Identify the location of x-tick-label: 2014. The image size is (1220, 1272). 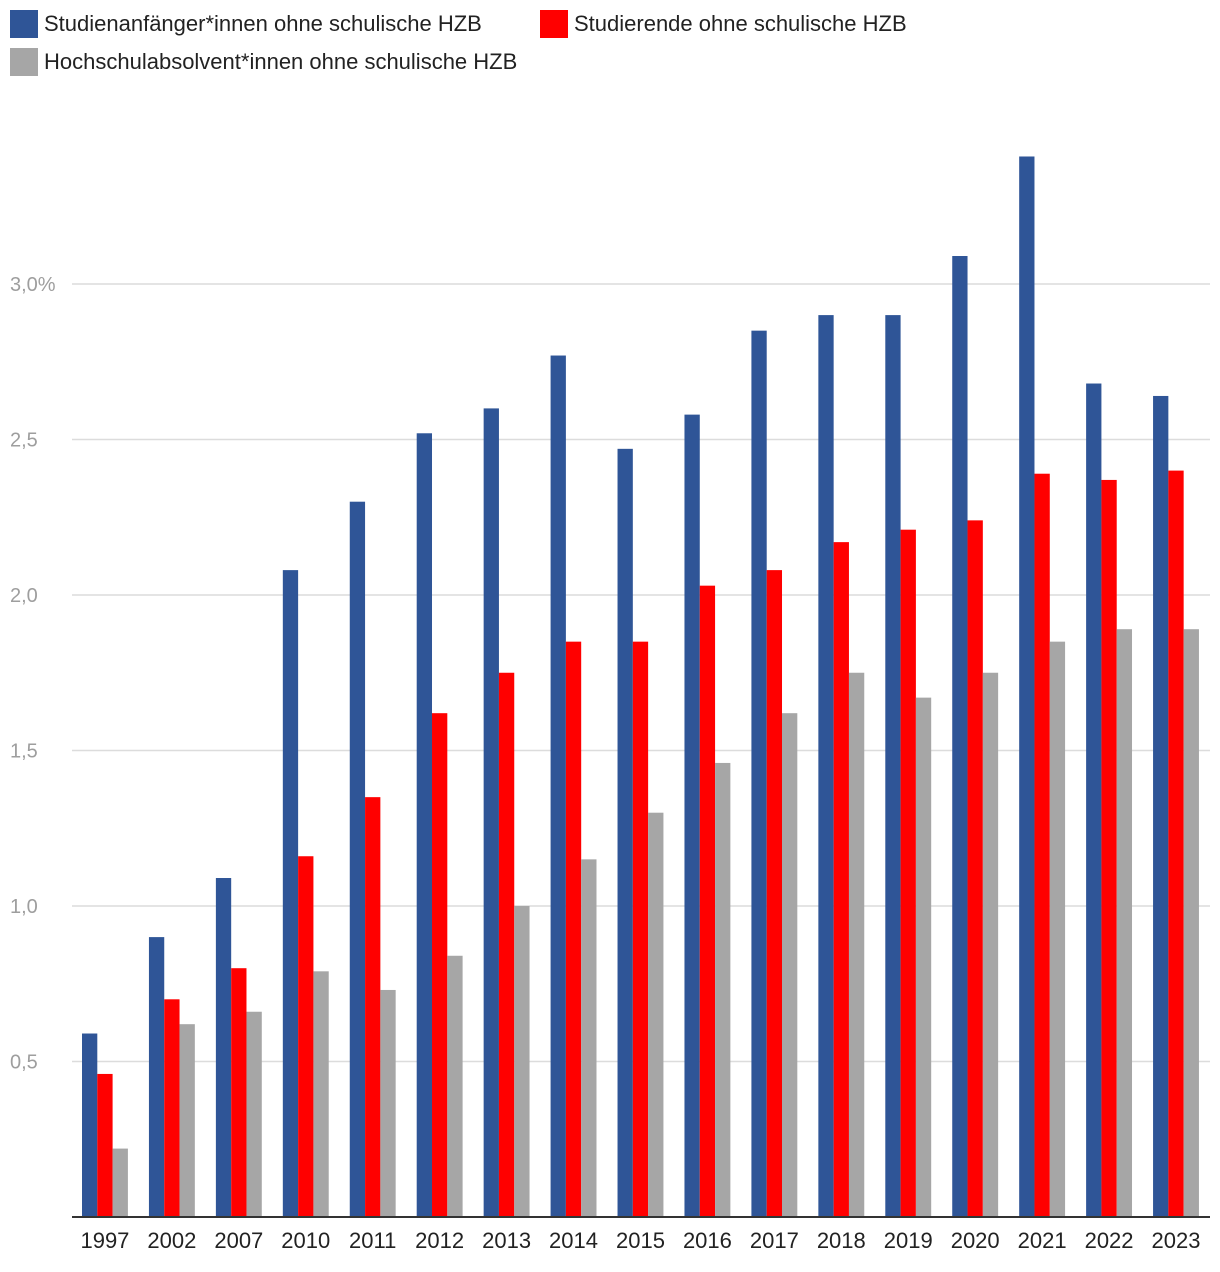
(573, 1240).